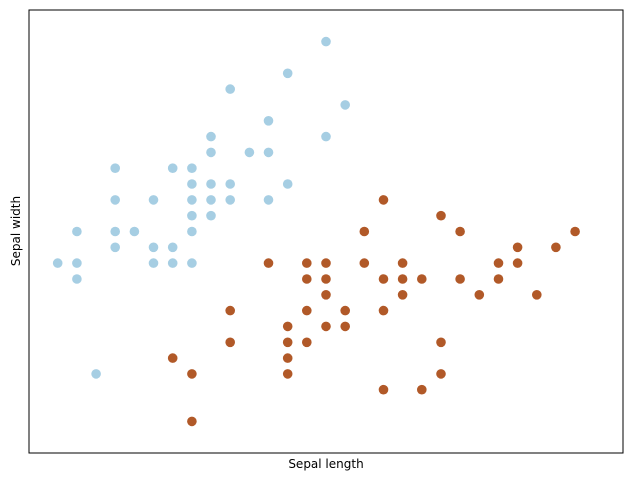 This screenshot has height=481, width=632. Describe the element at coordinates (16, 231) in the screenshot. I see `y-axis-label: Sepal width` at that location.